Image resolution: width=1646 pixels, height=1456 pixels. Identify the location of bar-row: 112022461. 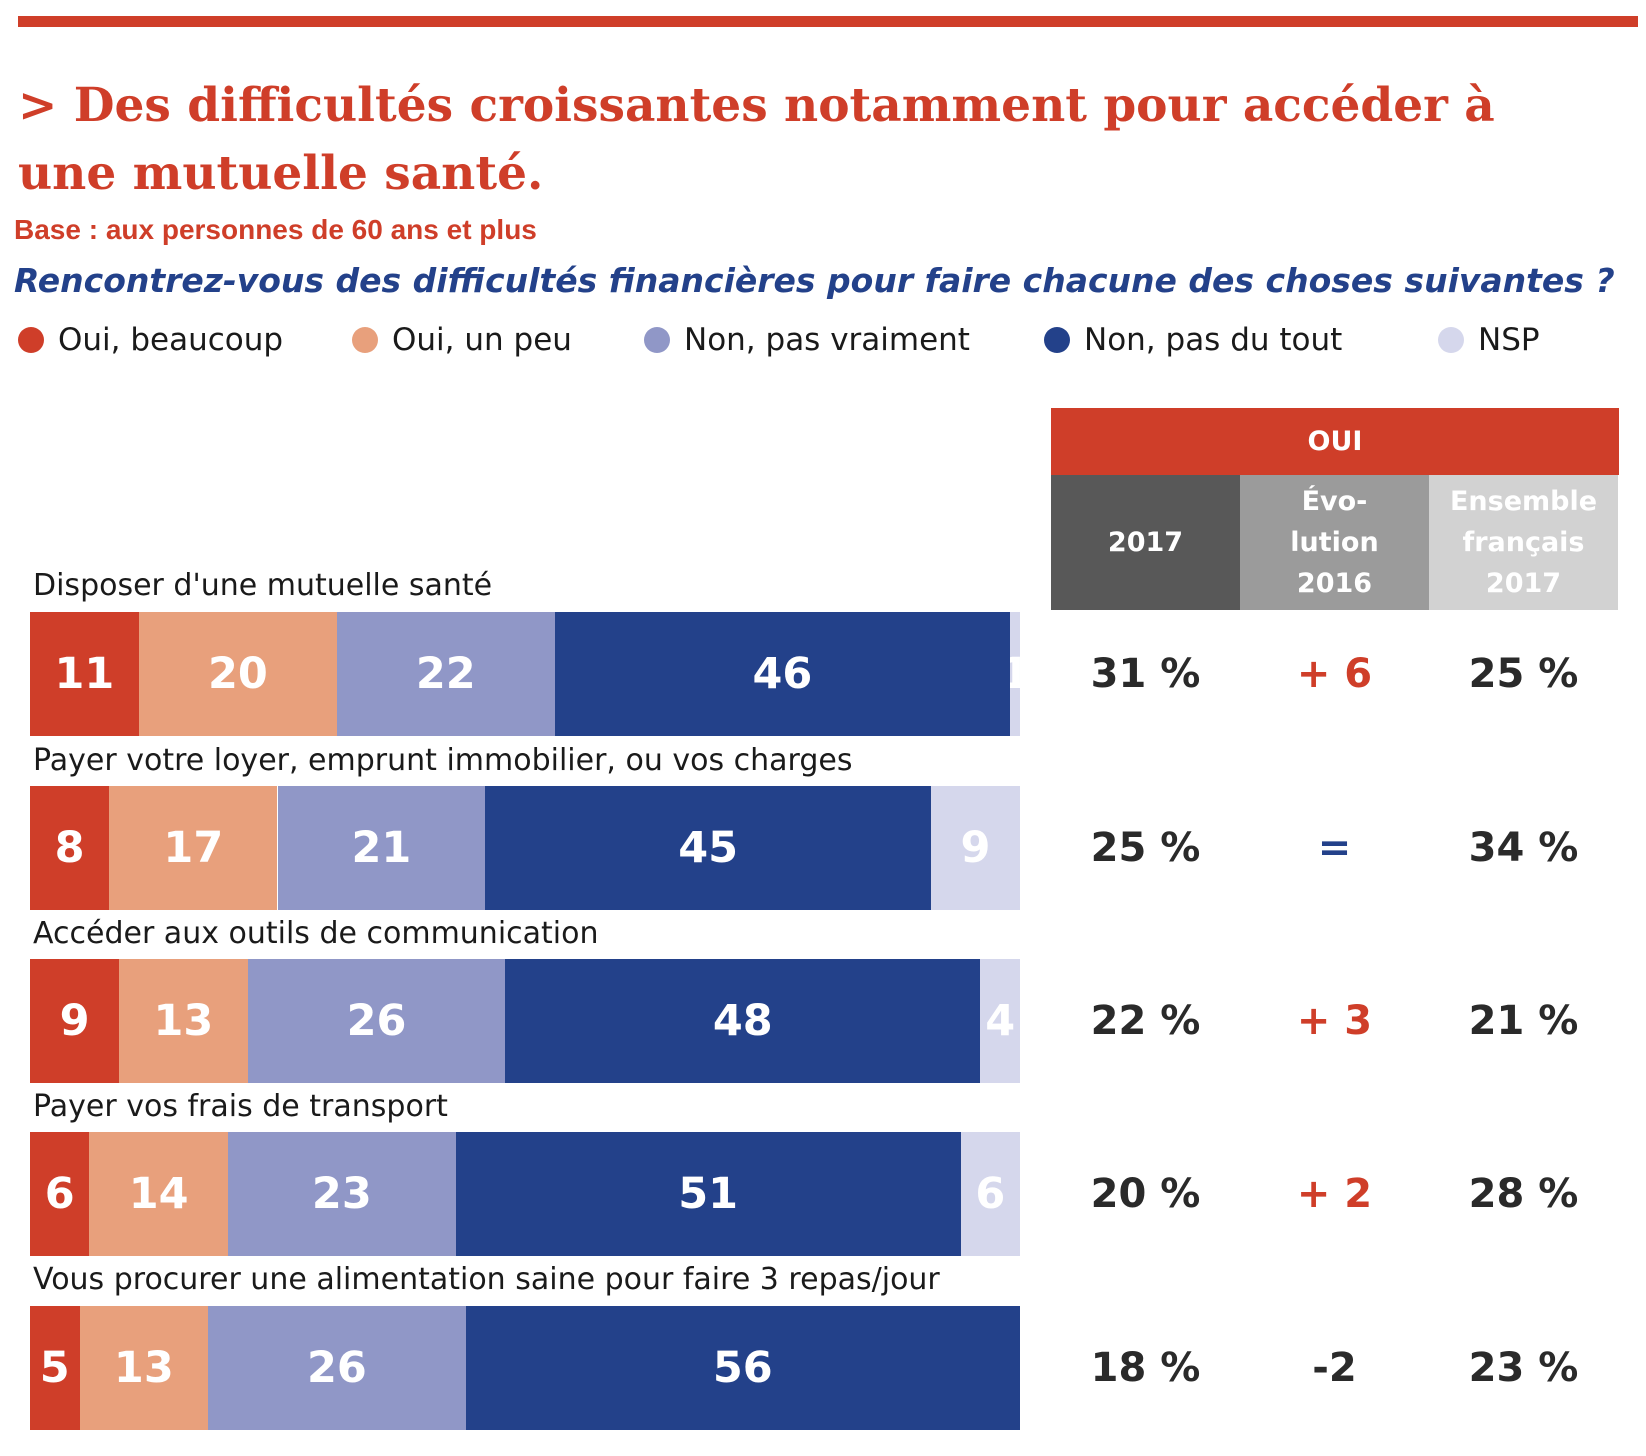
(525, 674).